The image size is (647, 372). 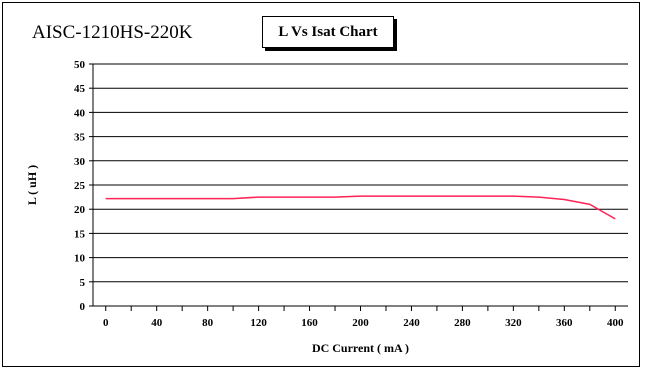 What do you see at coordinates (462, 323) in the screenshot?
I see `x-tick-label: 280` at bounding box center [462, 323].